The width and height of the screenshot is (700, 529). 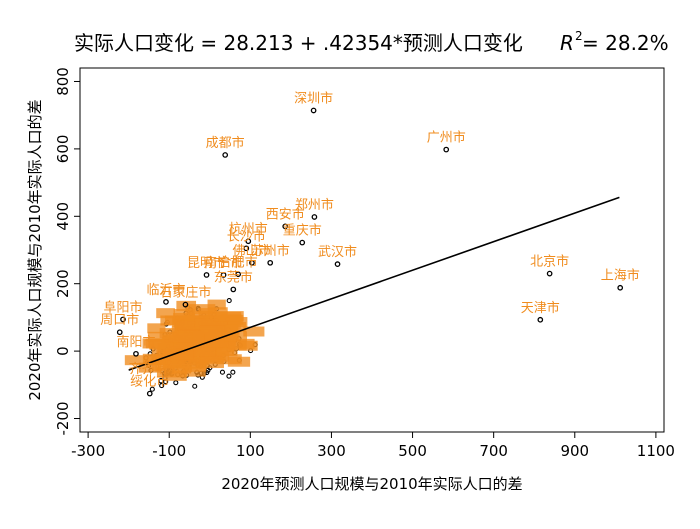 I want to click on city-label: 深圳市, so click(x=313, y=98).